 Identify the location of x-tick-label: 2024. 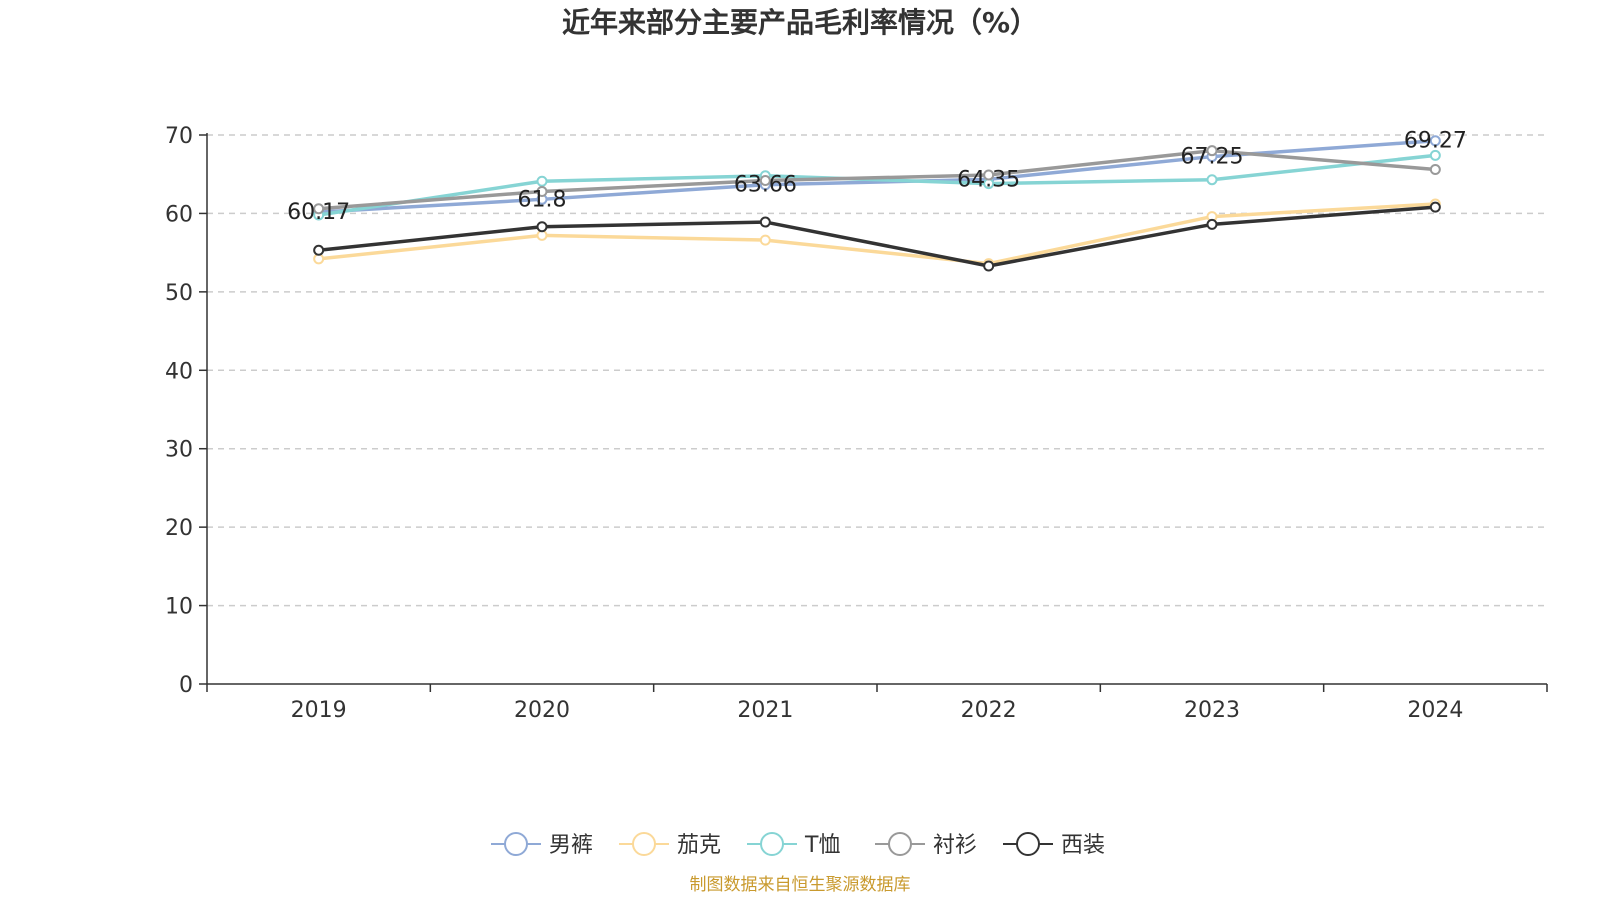
(1435, 710).